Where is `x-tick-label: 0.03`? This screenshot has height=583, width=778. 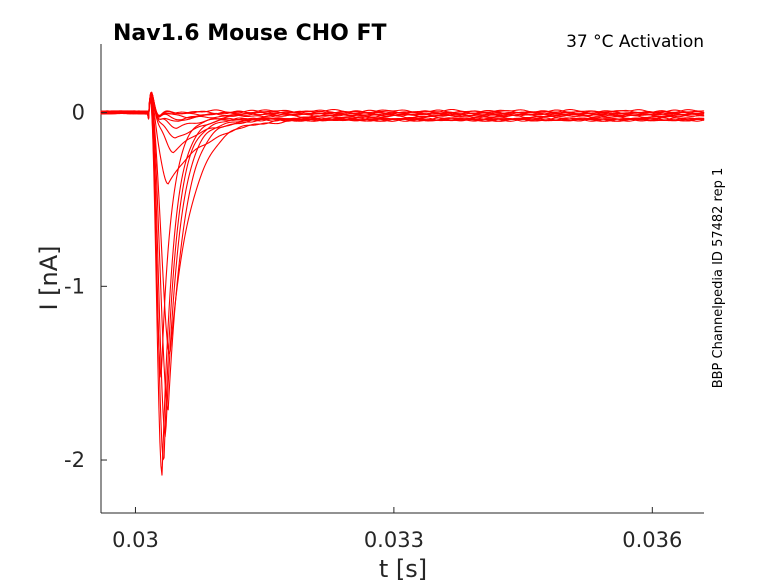 x-tick-label: 0.03 is located at coordinates (135, 540).